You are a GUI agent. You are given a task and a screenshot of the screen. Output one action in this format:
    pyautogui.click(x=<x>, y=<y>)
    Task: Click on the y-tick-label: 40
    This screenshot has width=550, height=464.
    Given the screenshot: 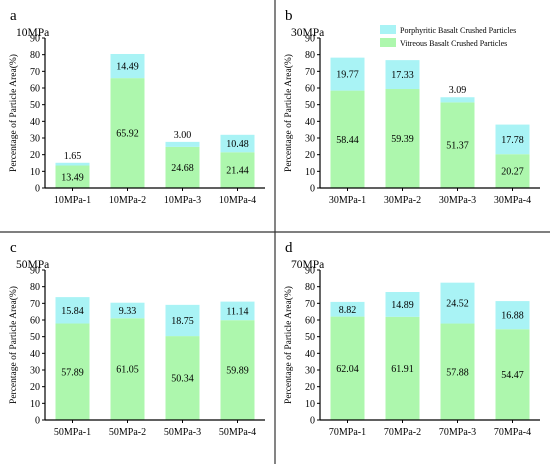 What is the action you would take?
    pyautogui.click(x=310, y=354)
    